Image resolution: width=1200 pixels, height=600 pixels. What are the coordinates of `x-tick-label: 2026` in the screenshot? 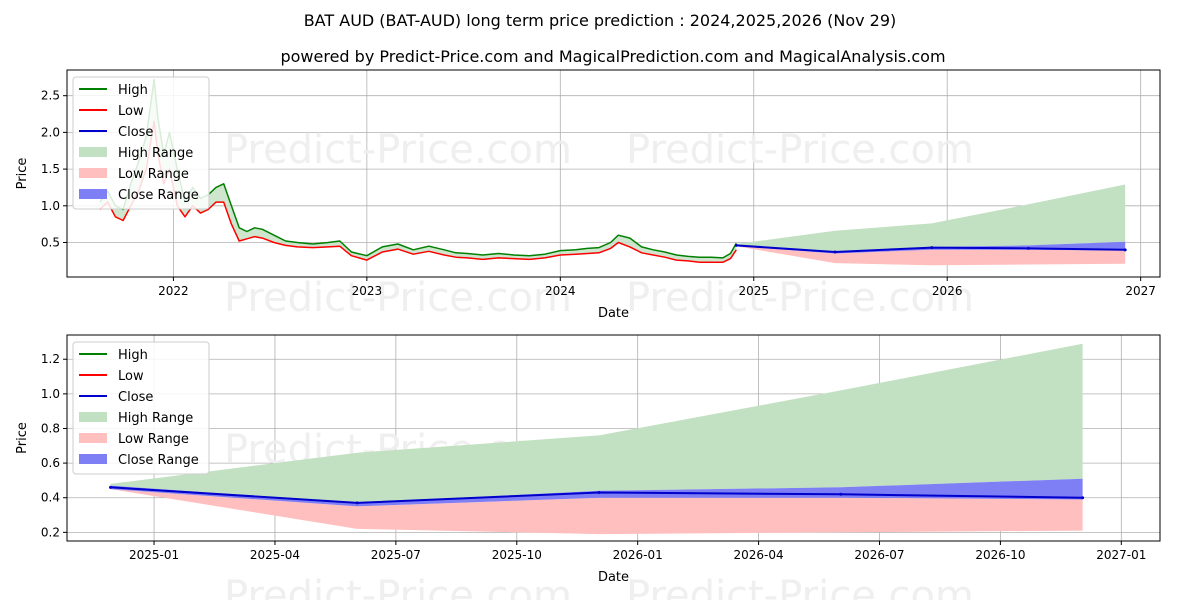 It's located at (947, 291).